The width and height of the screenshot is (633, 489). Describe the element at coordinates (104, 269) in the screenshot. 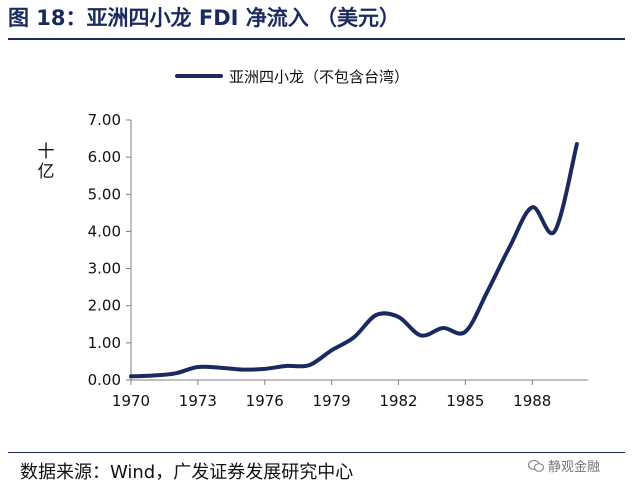

I see `y-tick-label: 3.00` at that location.